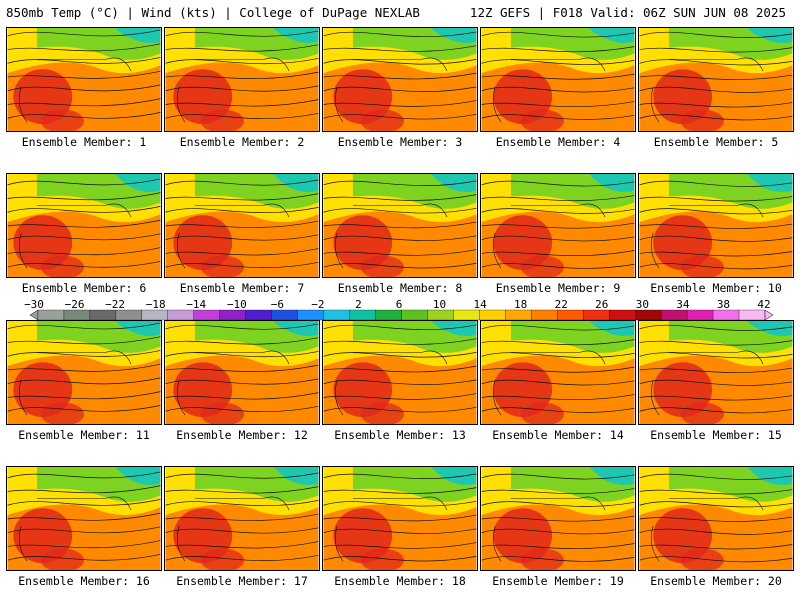 Image resolution: width=800 pixels, height=600 pixels. What do you see at coordinates (242, 142) in the screenshot?
I see `ensemble-member-label: Ensemble Member: 2` at bounding box center [242, 142].